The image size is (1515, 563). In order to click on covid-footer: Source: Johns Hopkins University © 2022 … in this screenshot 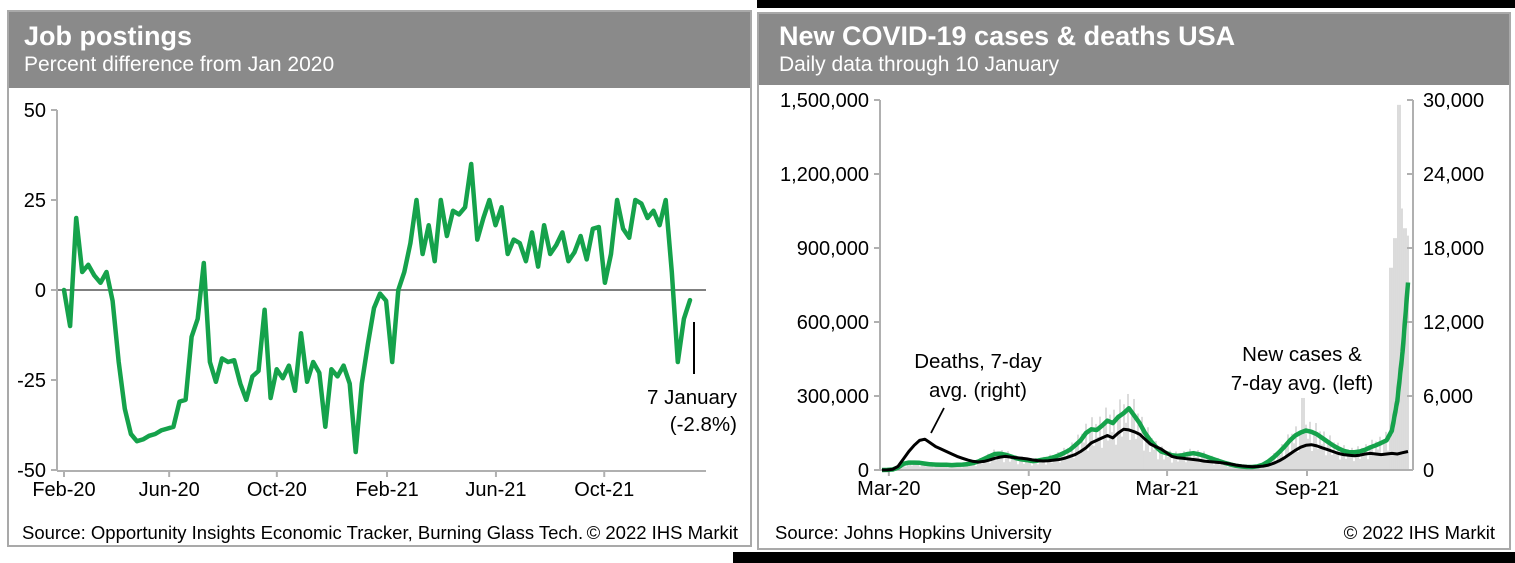, I will do `click(1135, 534)`.